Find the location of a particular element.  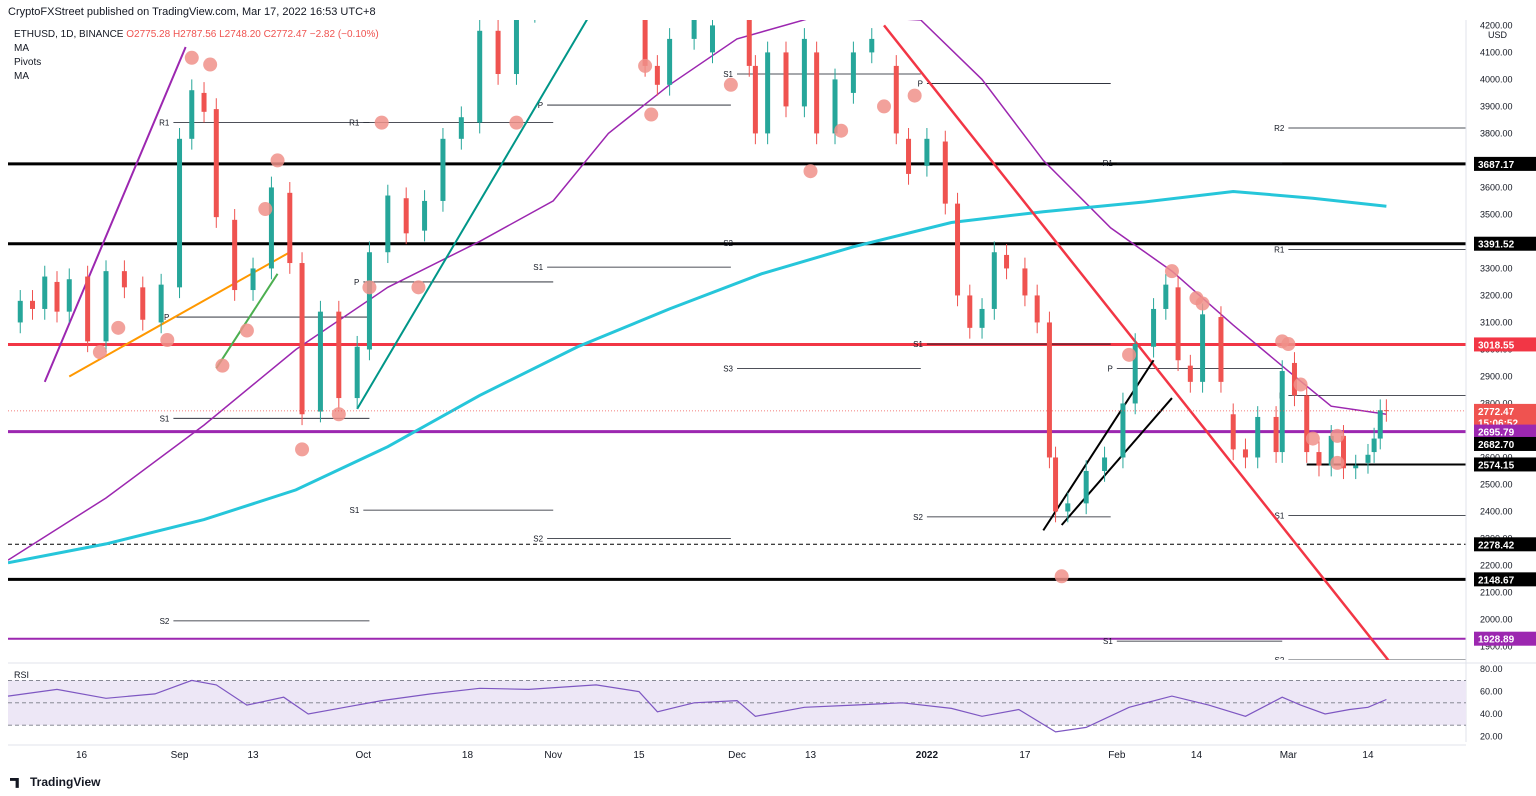

time-tick-label: 14 is located at coordinates (1368, 755).